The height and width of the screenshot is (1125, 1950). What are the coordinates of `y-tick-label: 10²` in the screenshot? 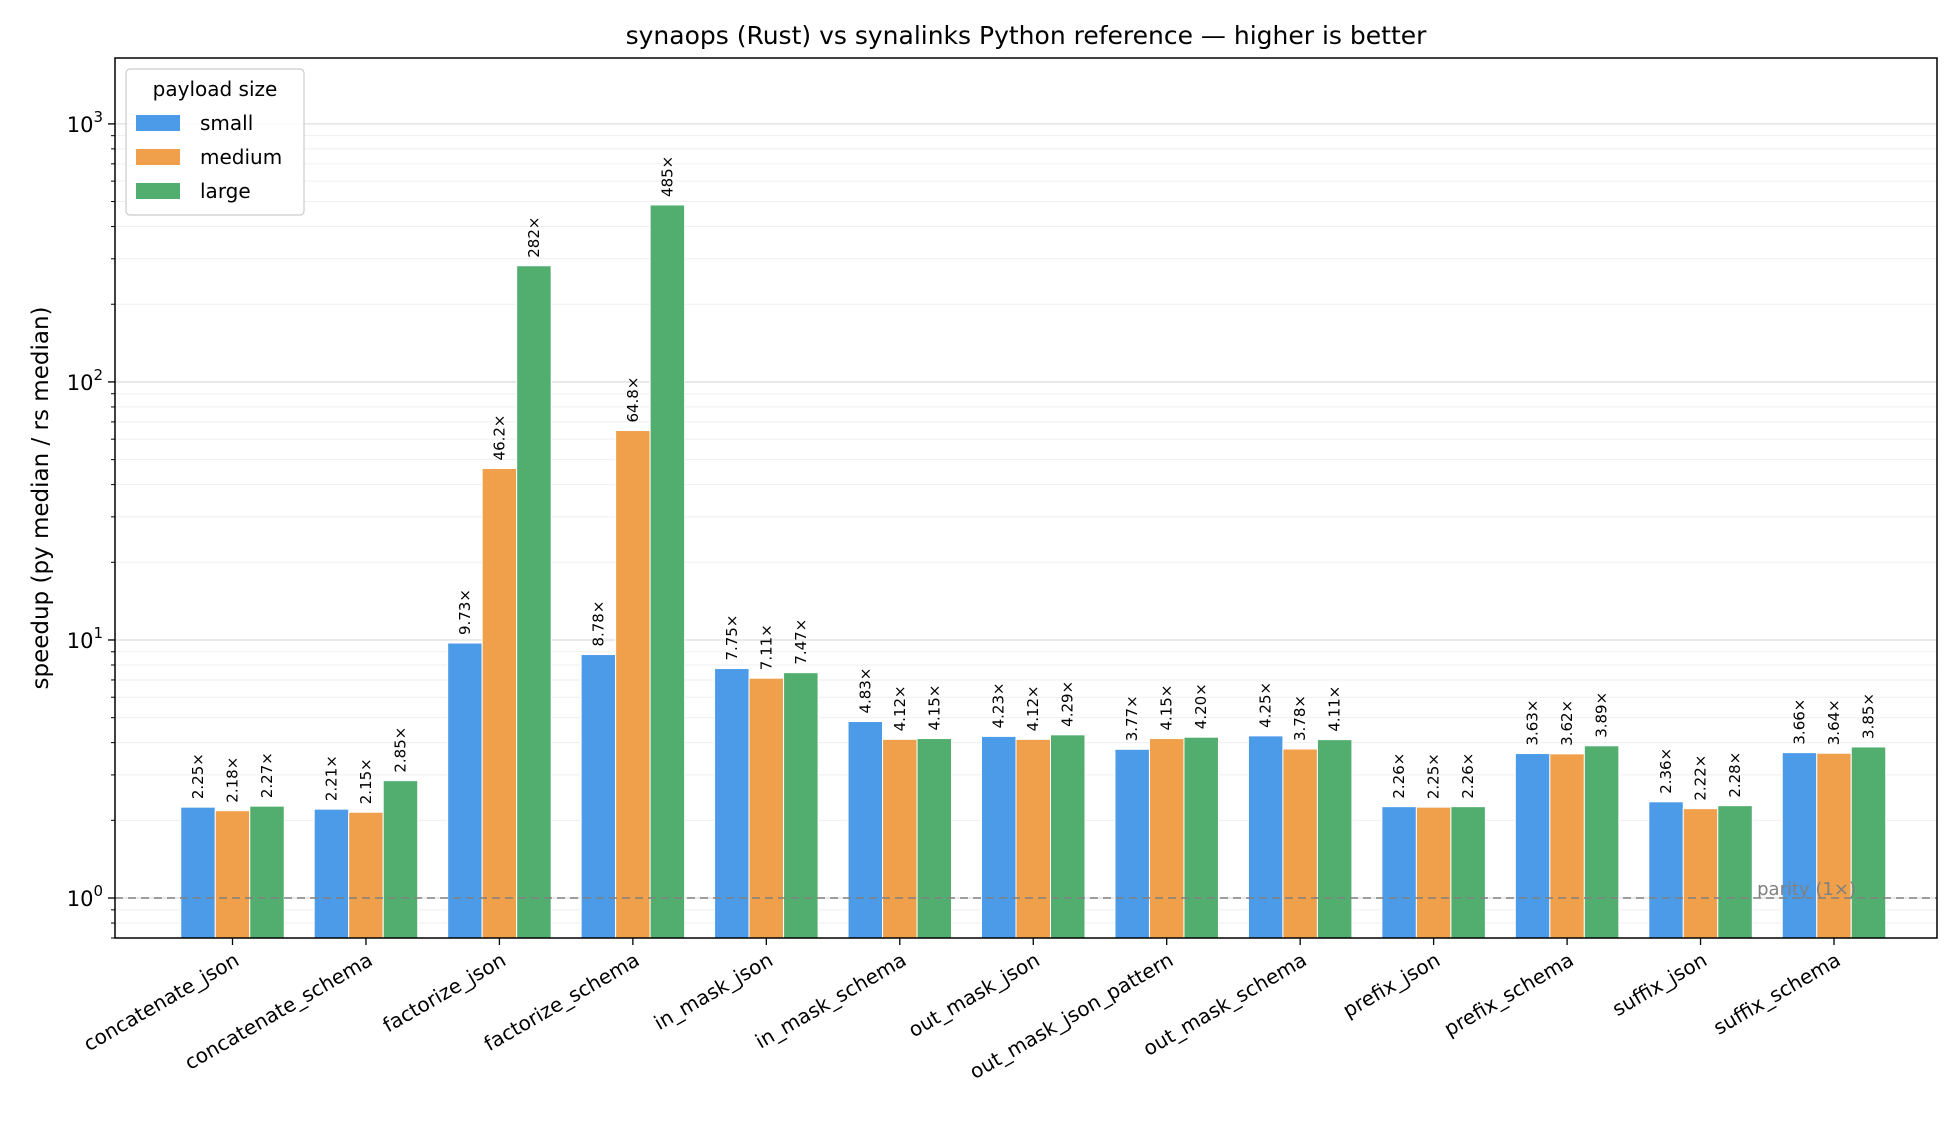 It's located at (85, 380).